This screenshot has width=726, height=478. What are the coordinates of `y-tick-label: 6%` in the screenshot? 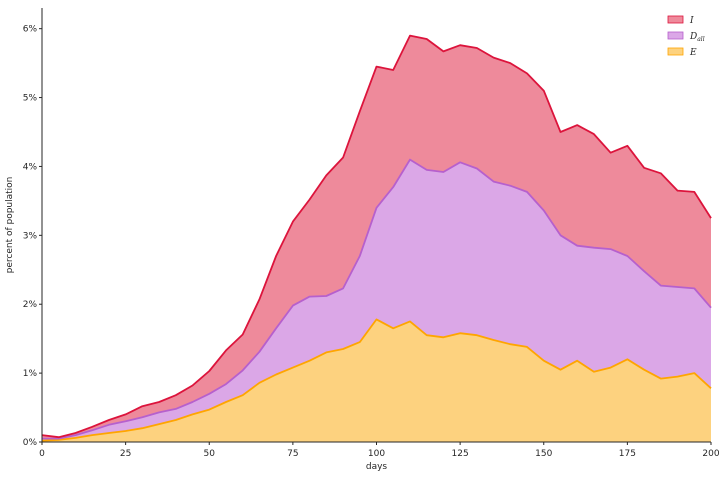 It's located at (30, 30).